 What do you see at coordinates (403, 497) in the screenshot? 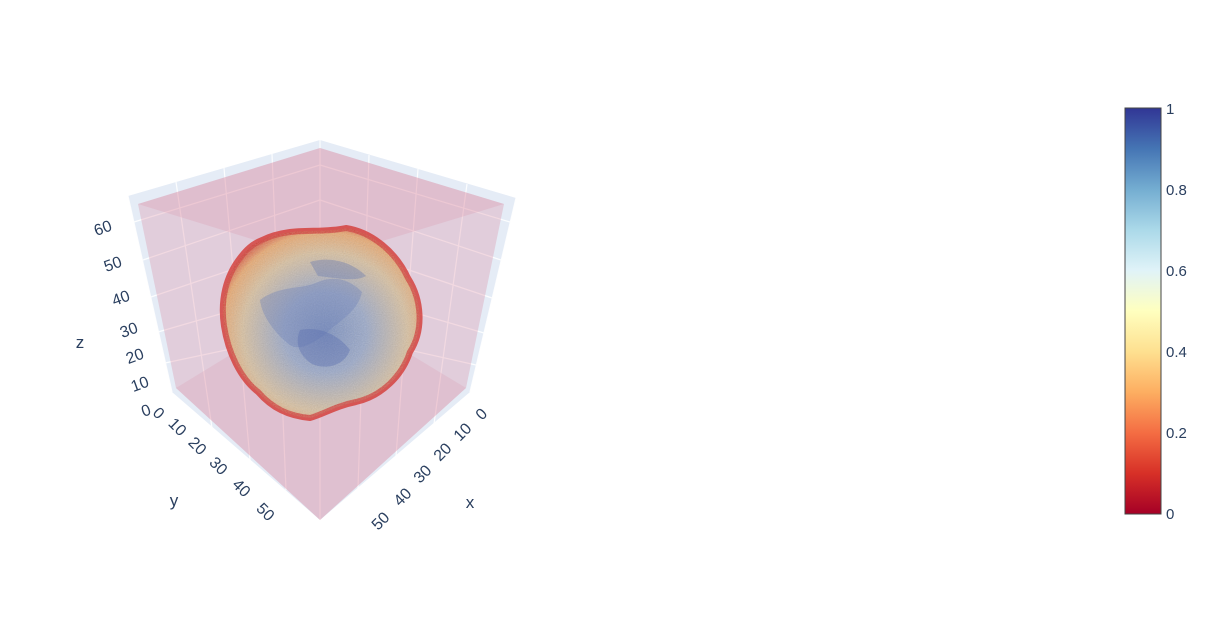
I see `x-tick-label: 40` at bounding box center [403, 497].